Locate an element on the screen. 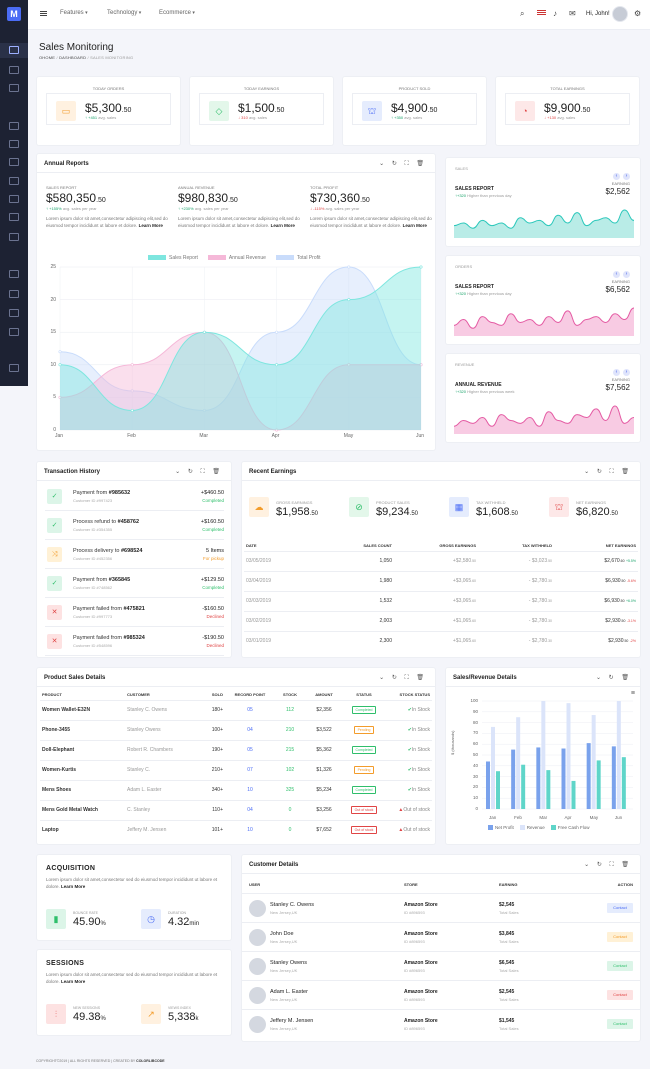  map-icon is located at coordinates (14, 237).